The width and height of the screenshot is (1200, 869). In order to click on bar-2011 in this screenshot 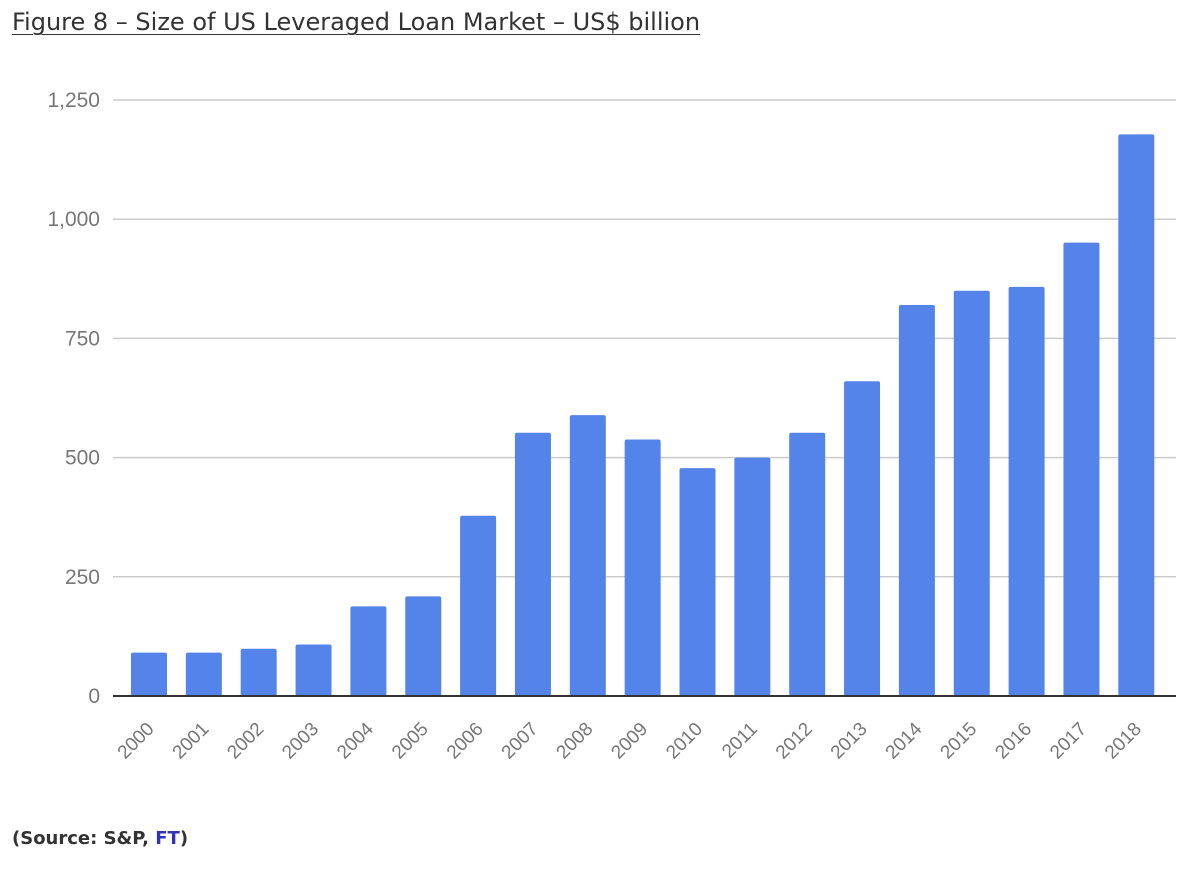, I will do `click(752, 576)`.